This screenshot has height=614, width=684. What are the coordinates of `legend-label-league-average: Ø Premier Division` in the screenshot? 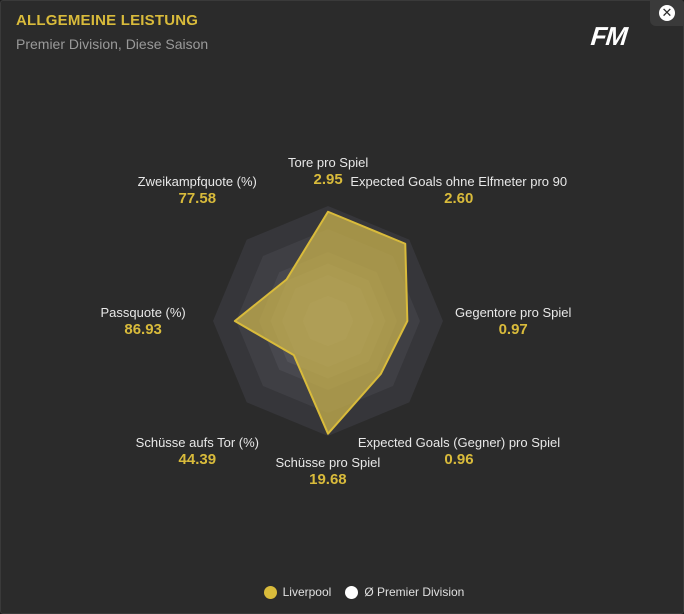 It's located at (414, 592).